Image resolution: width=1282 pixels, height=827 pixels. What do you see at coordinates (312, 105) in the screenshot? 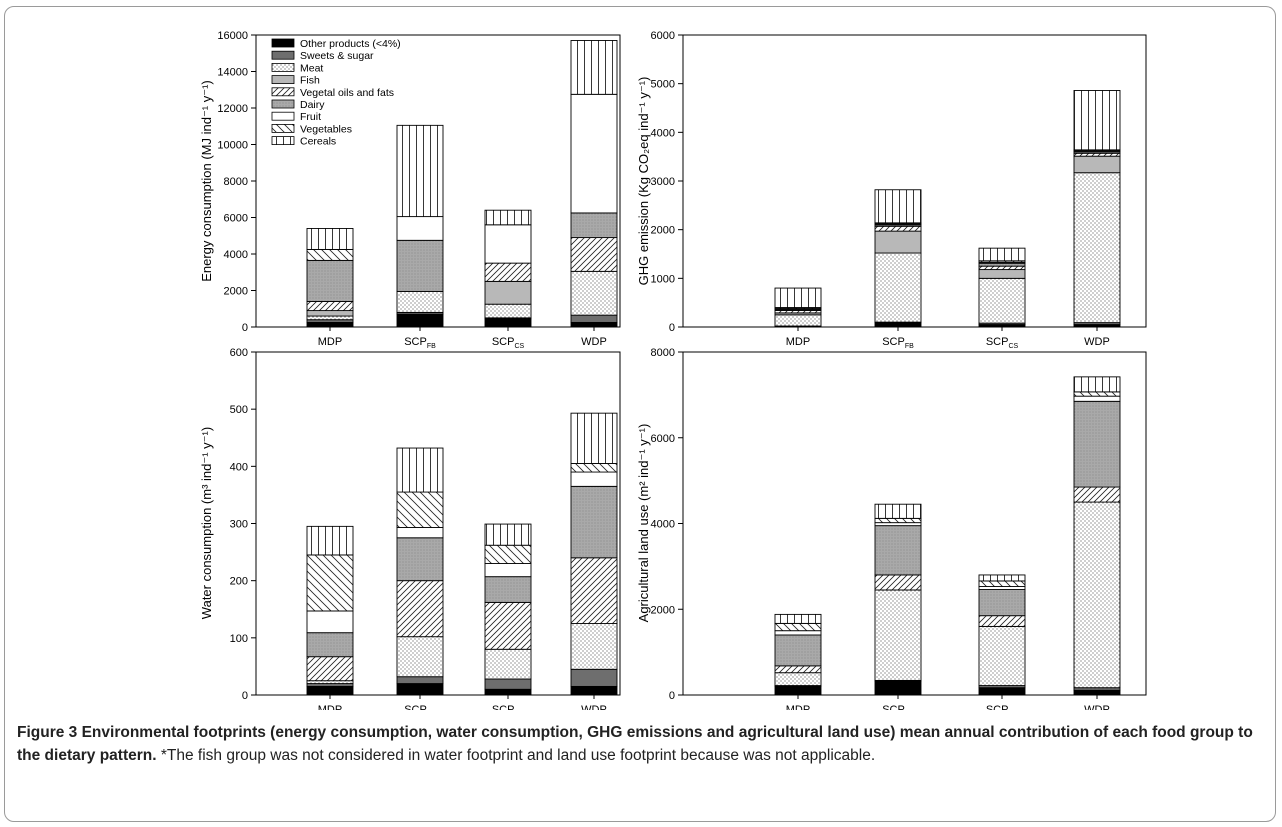
I see `legend-label-dairy: Dairy` at bounding box center [312, 105].